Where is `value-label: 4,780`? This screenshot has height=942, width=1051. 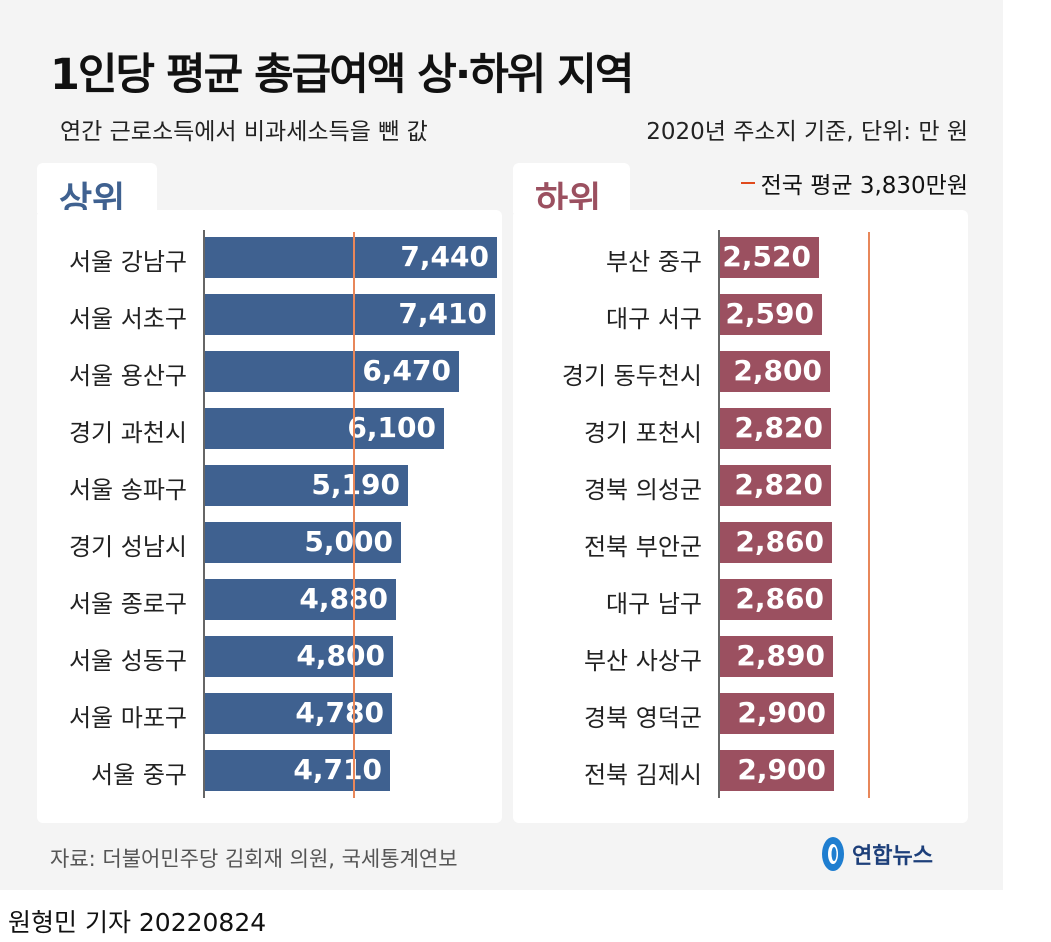
value-label: 4,780 is located at coordinates (339, 712).